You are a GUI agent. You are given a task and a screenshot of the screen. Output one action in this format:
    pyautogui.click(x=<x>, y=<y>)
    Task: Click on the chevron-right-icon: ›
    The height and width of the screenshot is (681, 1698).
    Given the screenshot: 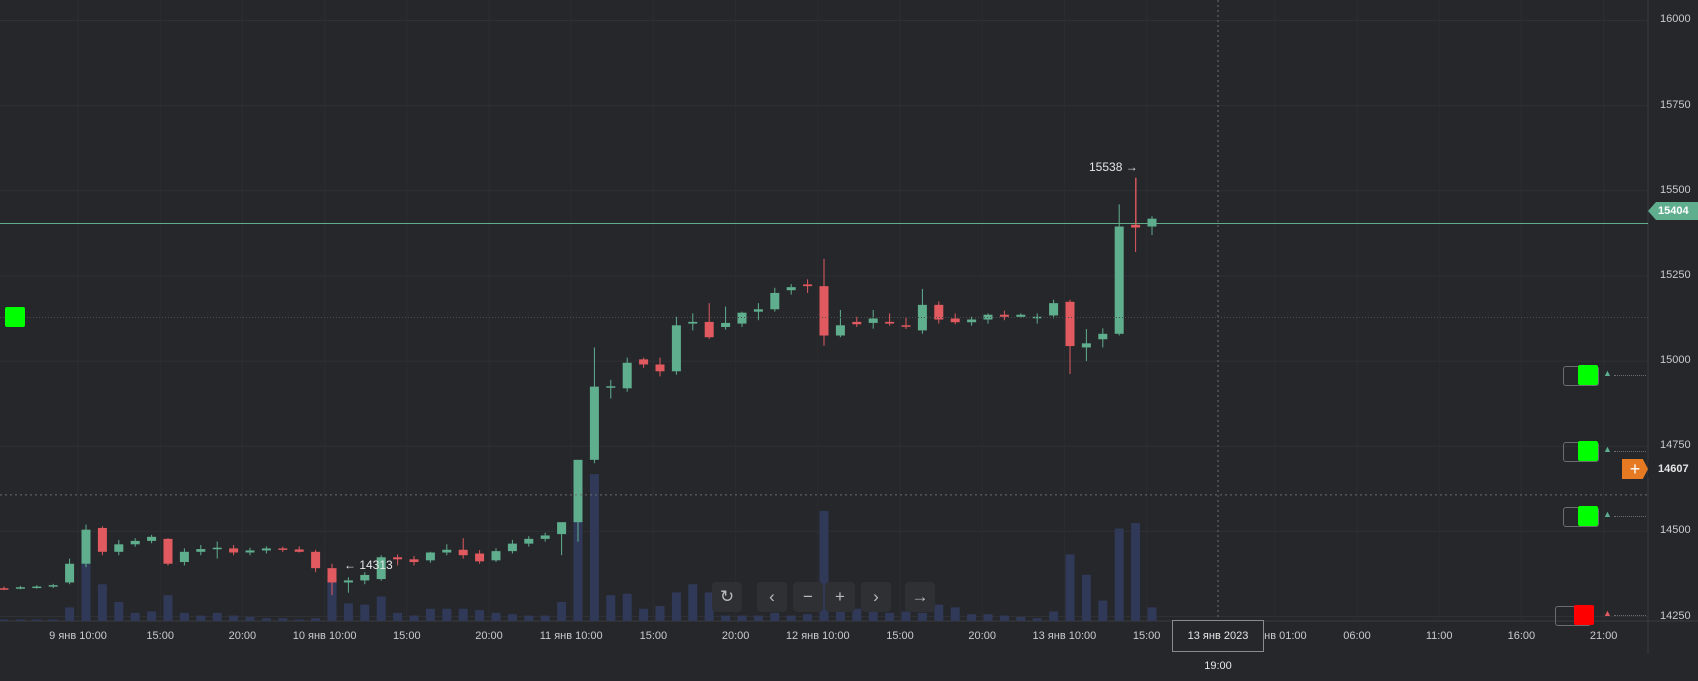 What is the action you would take?
    pyautogui.click(x=876, y=596)
    